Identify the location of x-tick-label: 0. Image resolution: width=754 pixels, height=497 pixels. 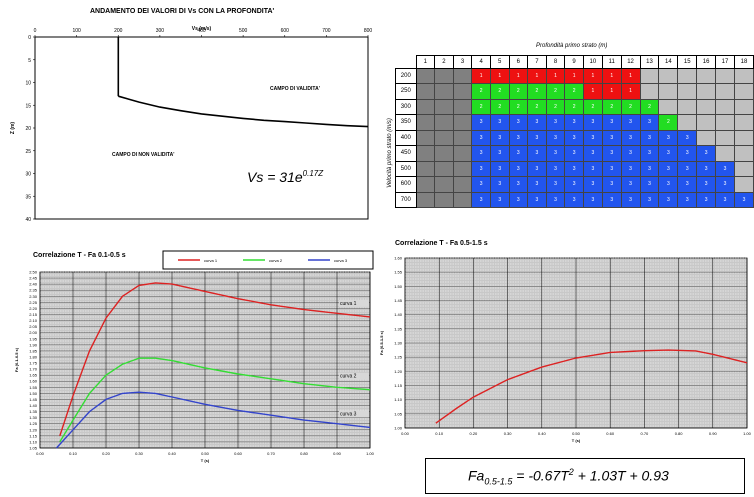
(35, 31).